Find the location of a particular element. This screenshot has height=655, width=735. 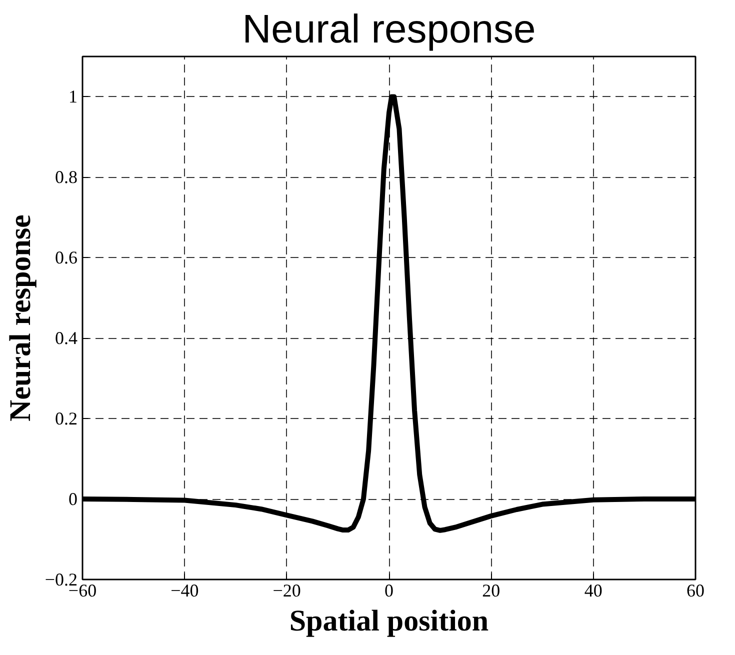

y-axis-title: Neural response is located at coordinates (20, 318).